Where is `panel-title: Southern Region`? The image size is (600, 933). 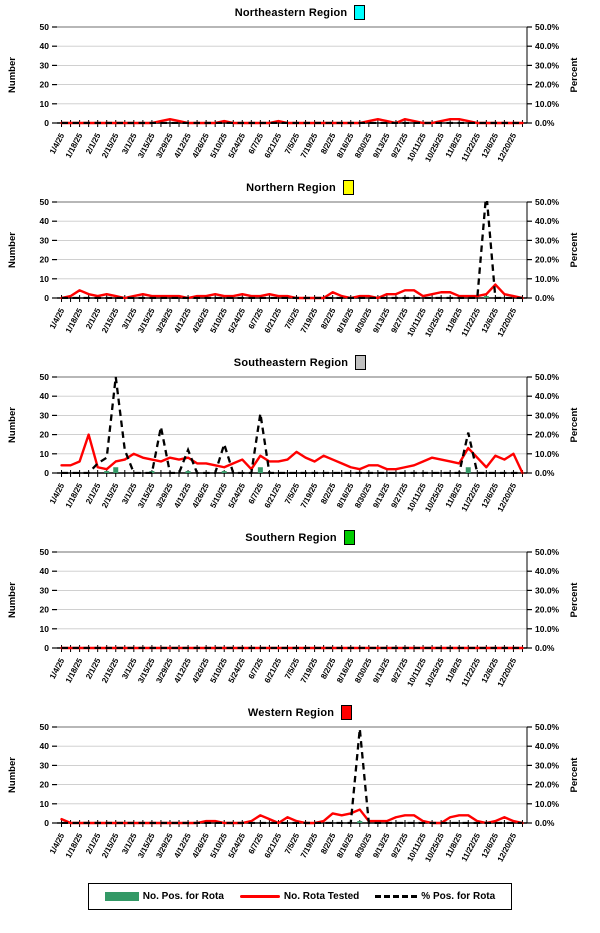
panel-title: Southern Region is located at coordinates (291, 537).